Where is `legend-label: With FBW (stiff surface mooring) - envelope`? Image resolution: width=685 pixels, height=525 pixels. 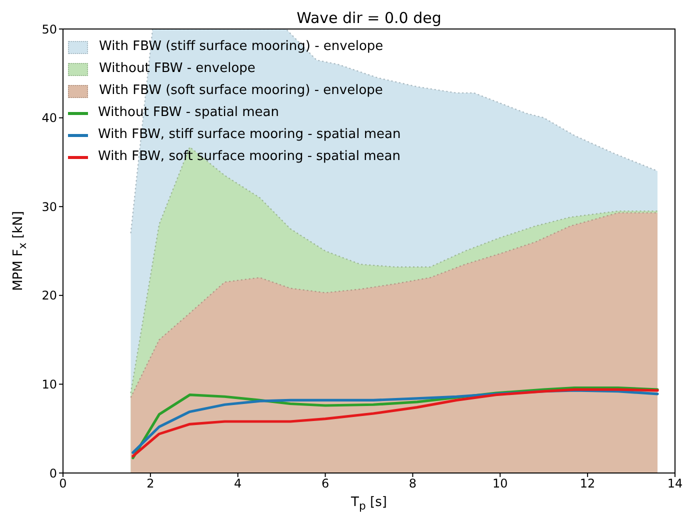 legend-label: With FBW (stiff surface mooring) - envelope is located at coordinates (241, 47).